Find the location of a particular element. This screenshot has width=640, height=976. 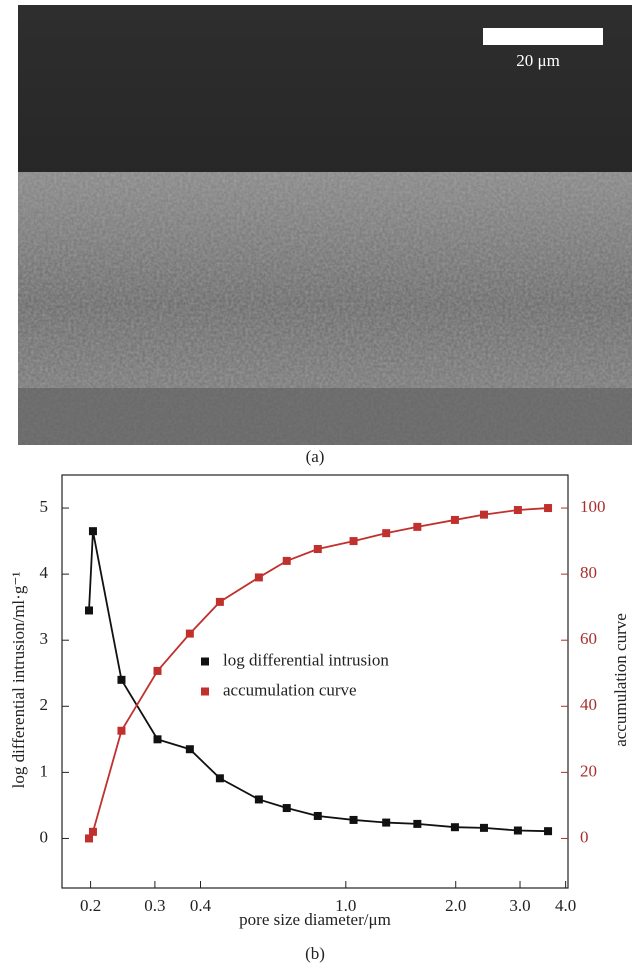

x-tick-label: 0.2 is located at coordinates (90, 905).